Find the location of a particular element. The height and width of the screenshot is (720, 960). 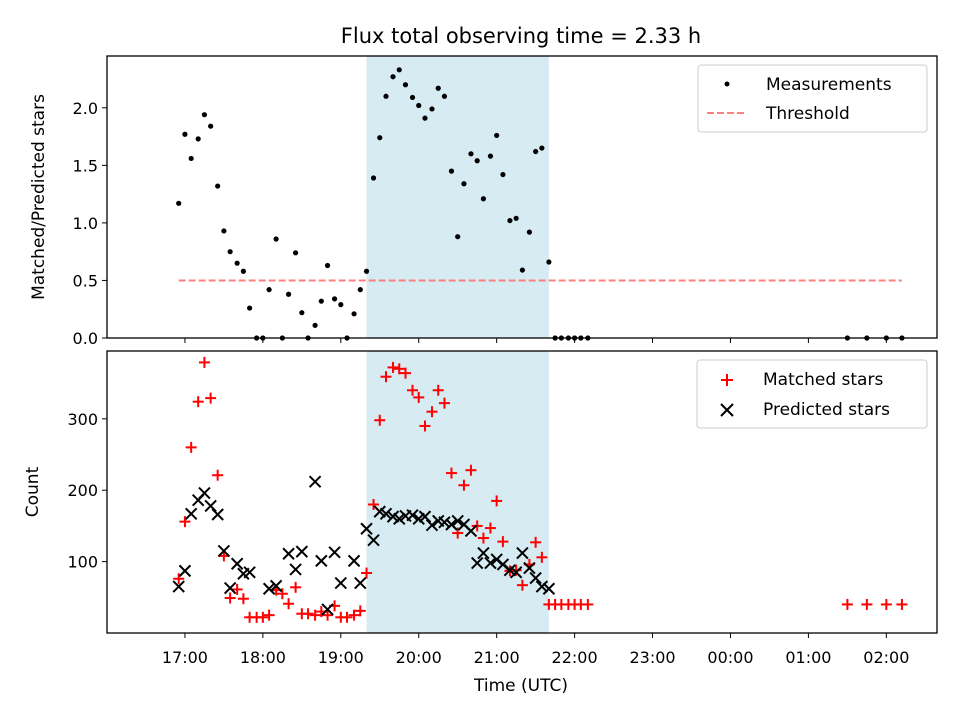

ratio-panel-highlight-span is located at coordinates (457, 197).